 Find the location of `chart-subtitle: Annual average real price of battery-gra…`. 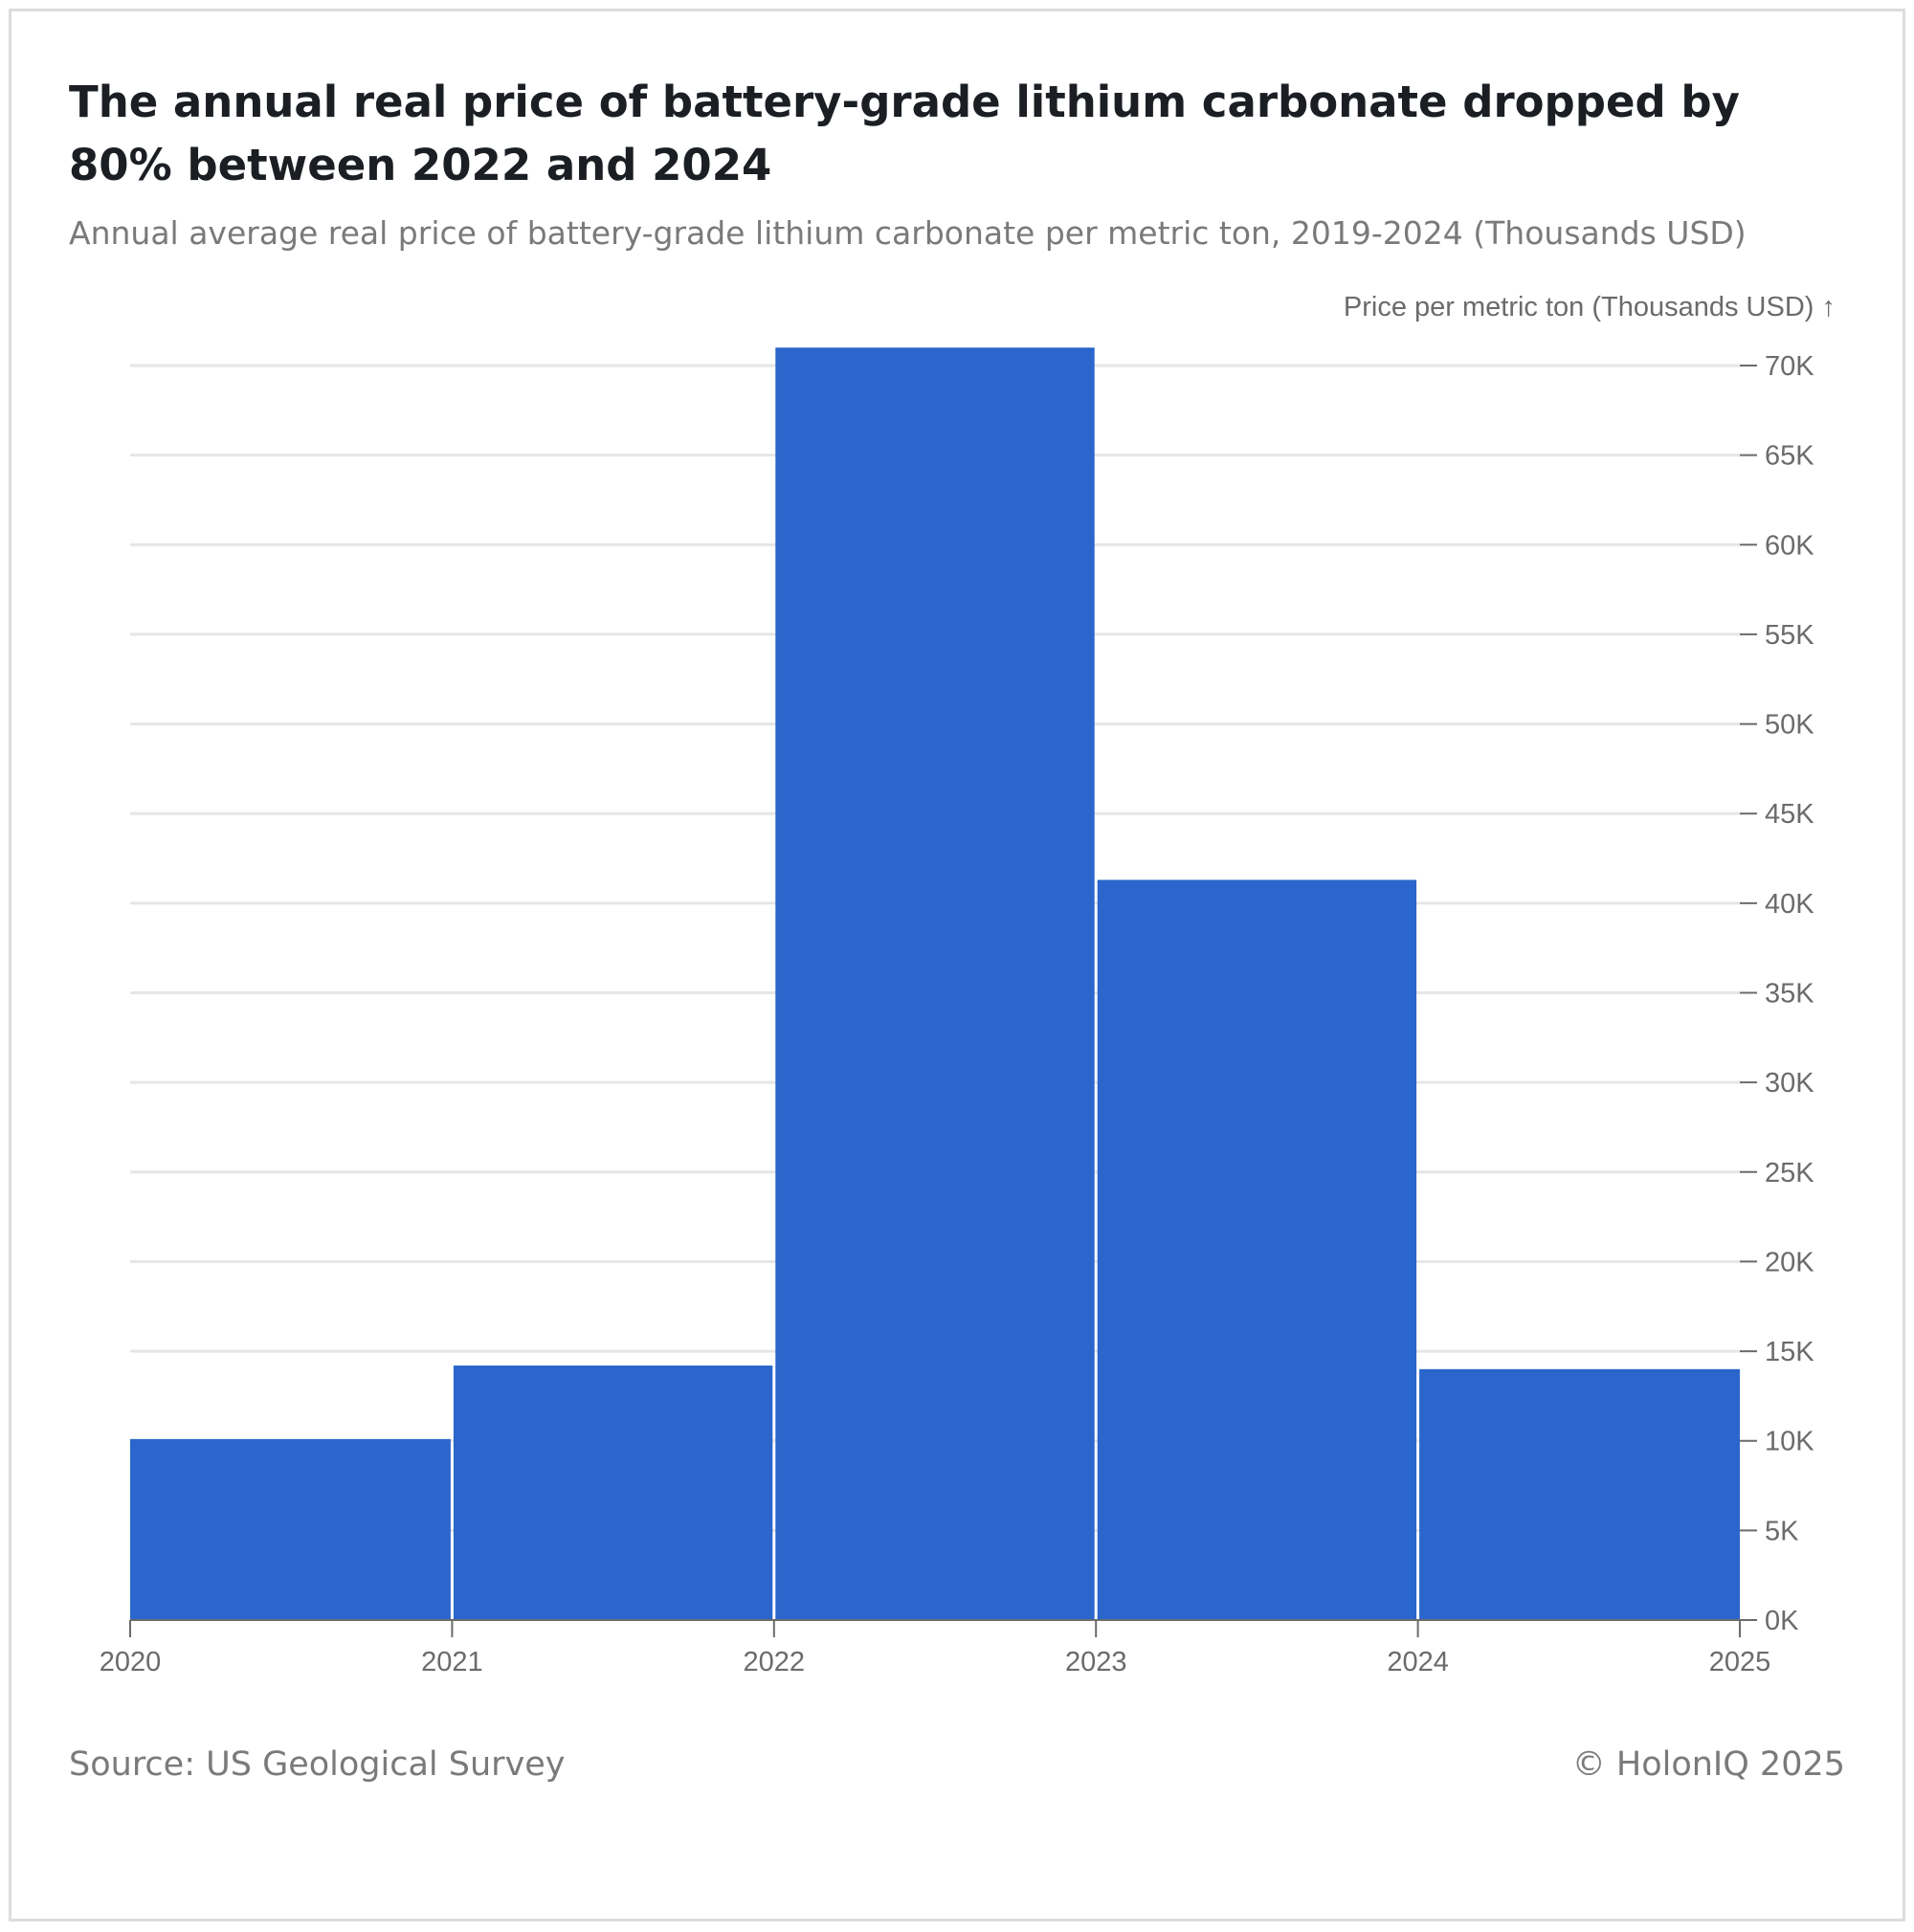

chart-subtitle: Annual average real price of battery-gra… is located at coordinates (908, 233).